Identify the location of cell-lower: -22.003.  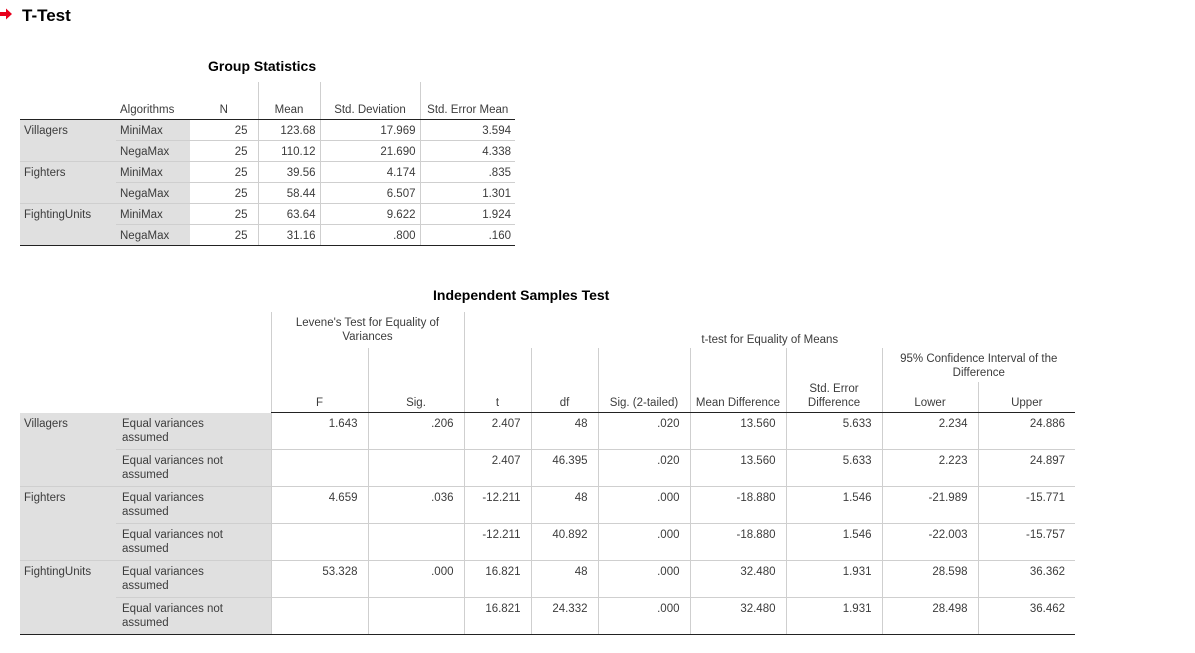
(929, 542).